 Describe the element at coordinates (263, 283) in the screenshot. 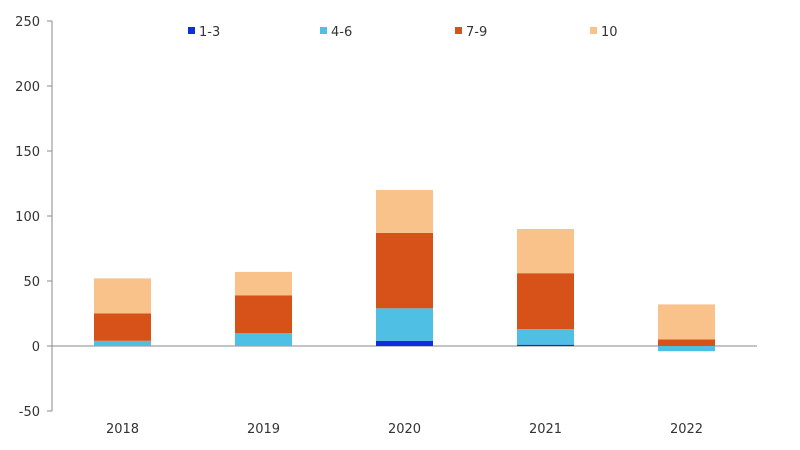

I see `bar-segment-10-2019` at that location.